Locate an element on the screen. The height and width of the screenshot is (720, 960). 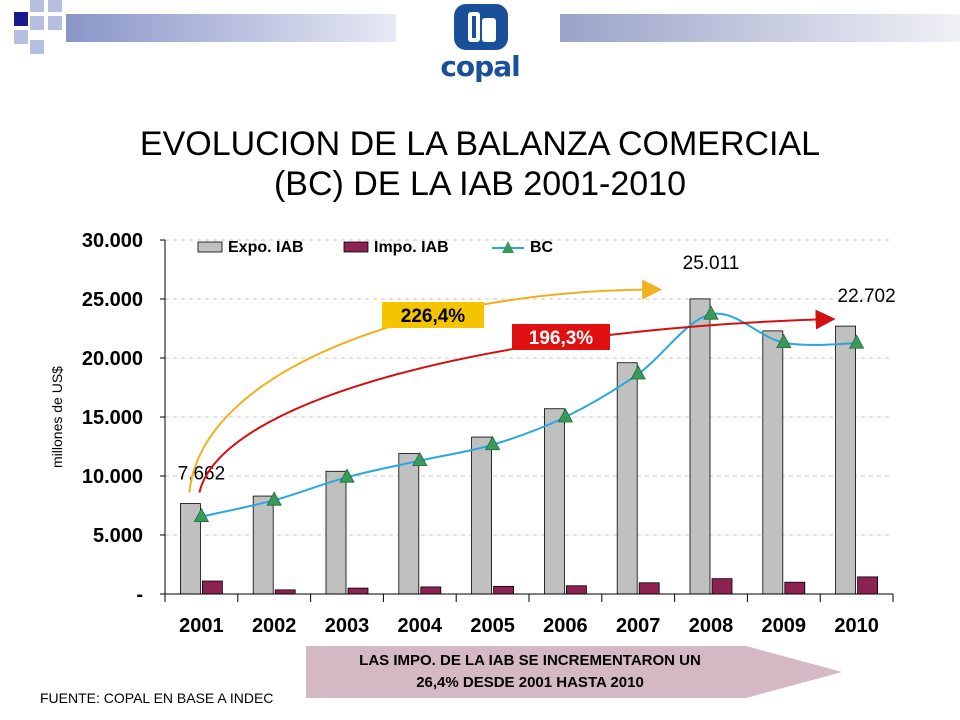
value-label-2001: 7.662 is located at coordinates (202, 474).